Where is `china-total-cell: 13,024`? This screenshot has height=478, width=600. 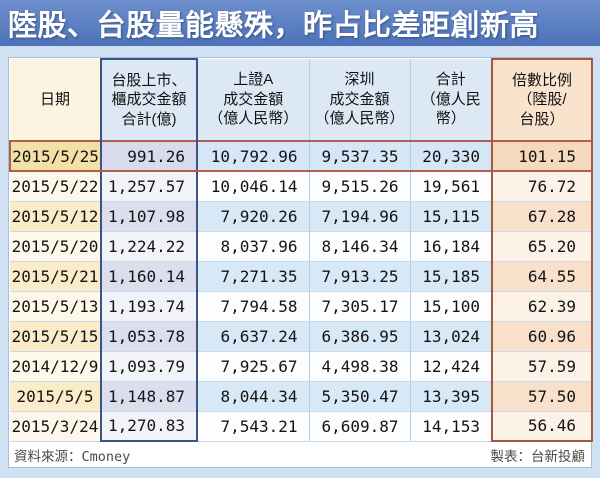 china-total-cell: 13,024 is located at coordinates (450, 336).